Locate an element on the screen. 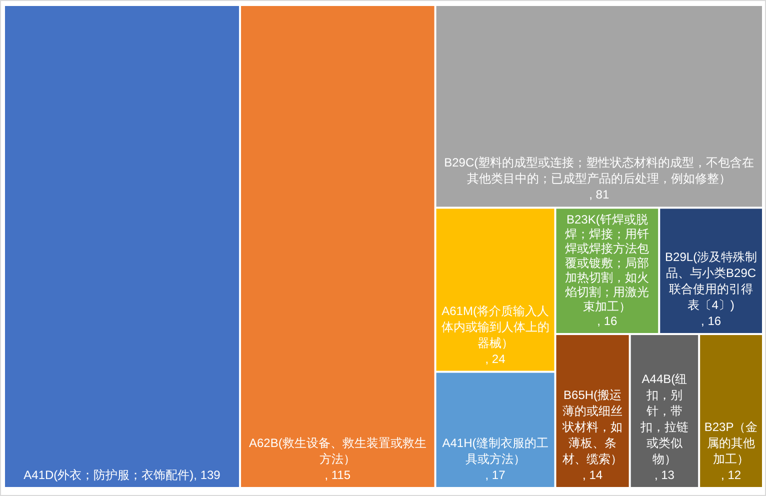  data-label: , 12 is located at coordinates (731, 475).